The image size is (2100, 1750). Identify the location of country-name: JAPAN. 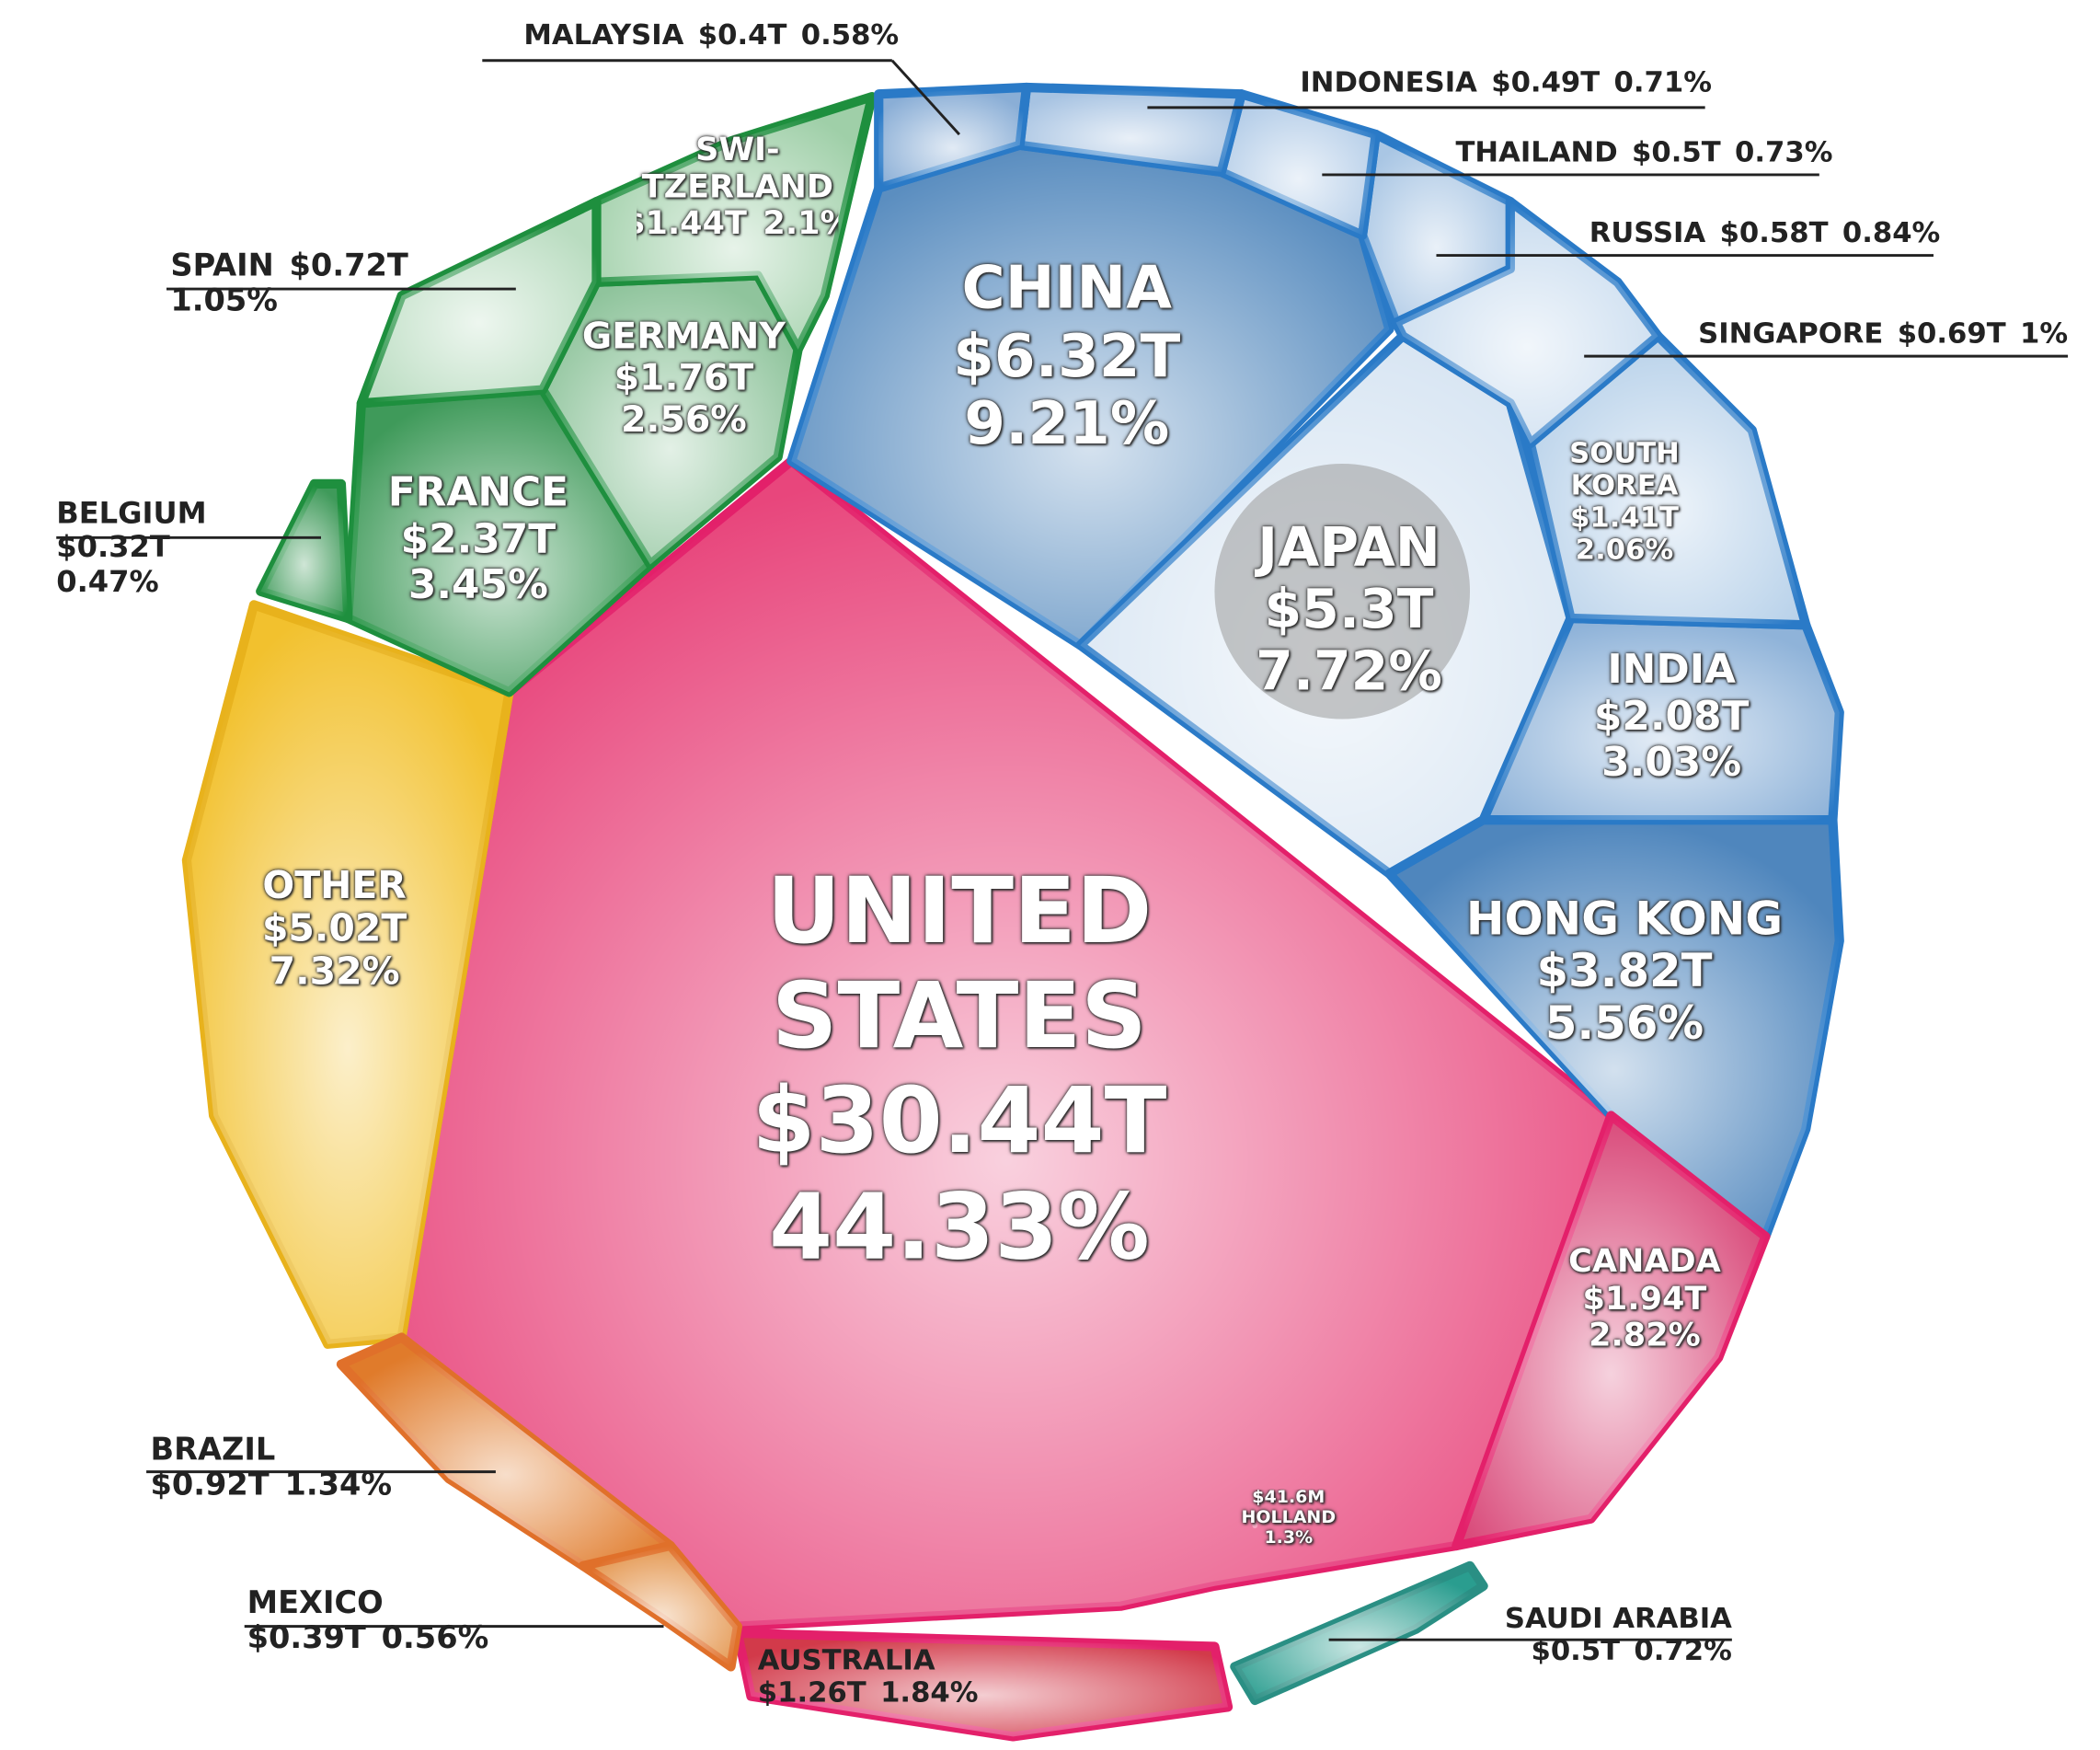
(1348, 548).